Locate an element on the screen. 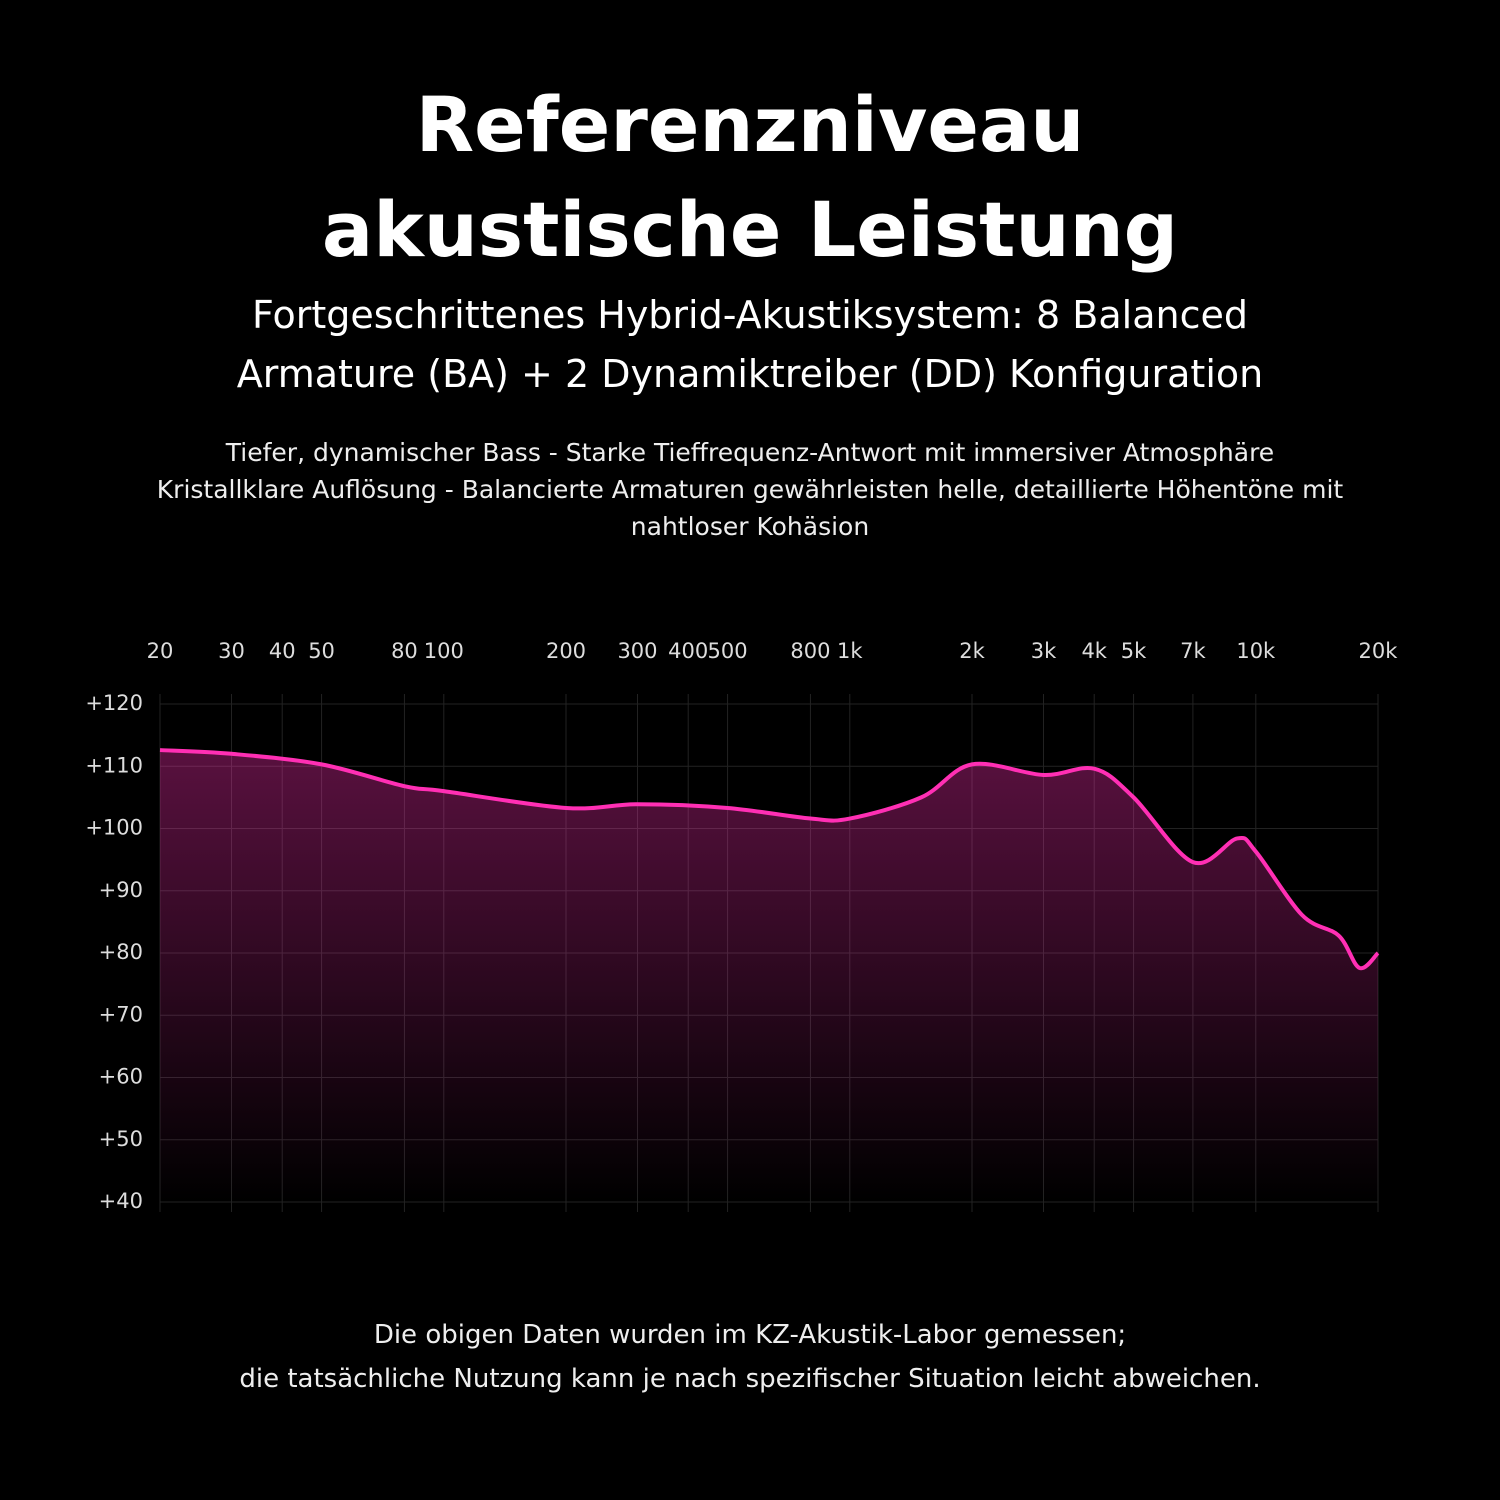 The width and height of the screenshot is (1500, 1500). y-tick-label: +40 is located at coordinates (121, 1201).